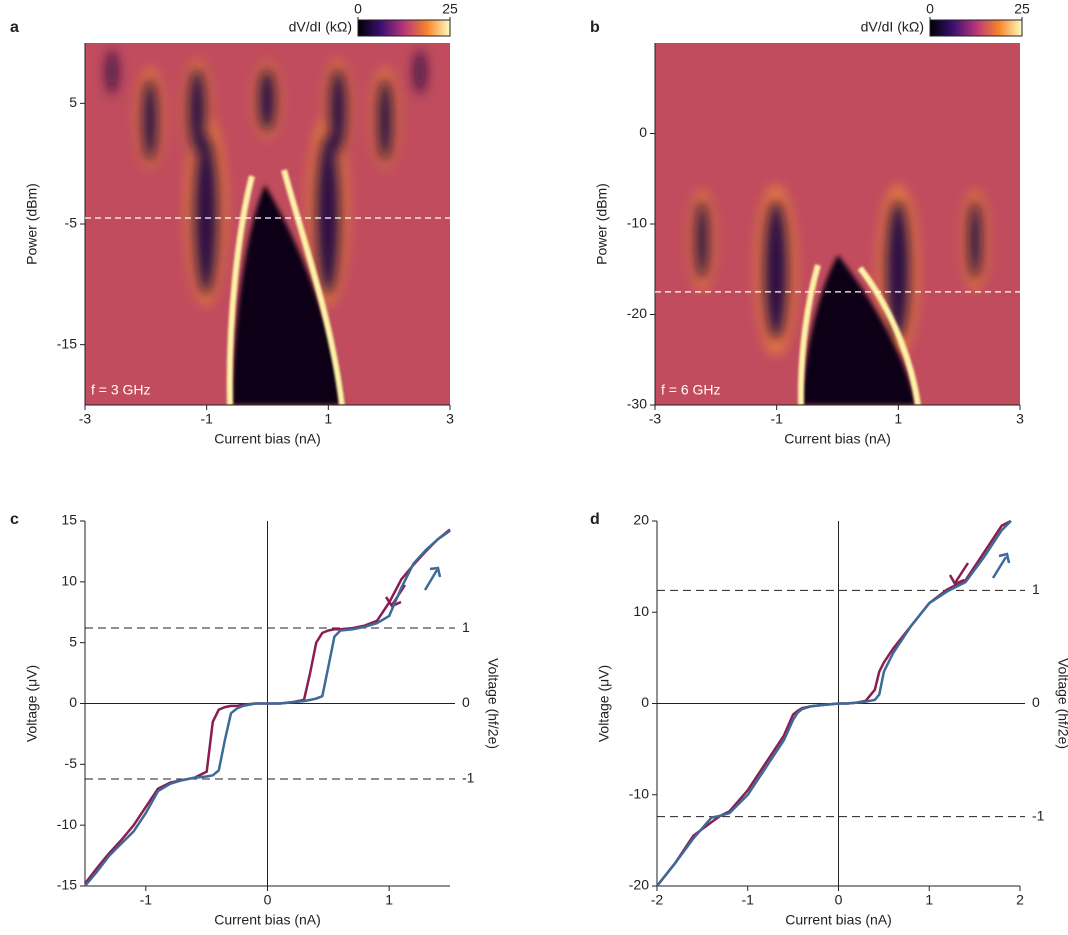  What do you see at coordinates (697, 580) in the screenshot?
I see `sweep-arrows` at bounding box center [697, 580].